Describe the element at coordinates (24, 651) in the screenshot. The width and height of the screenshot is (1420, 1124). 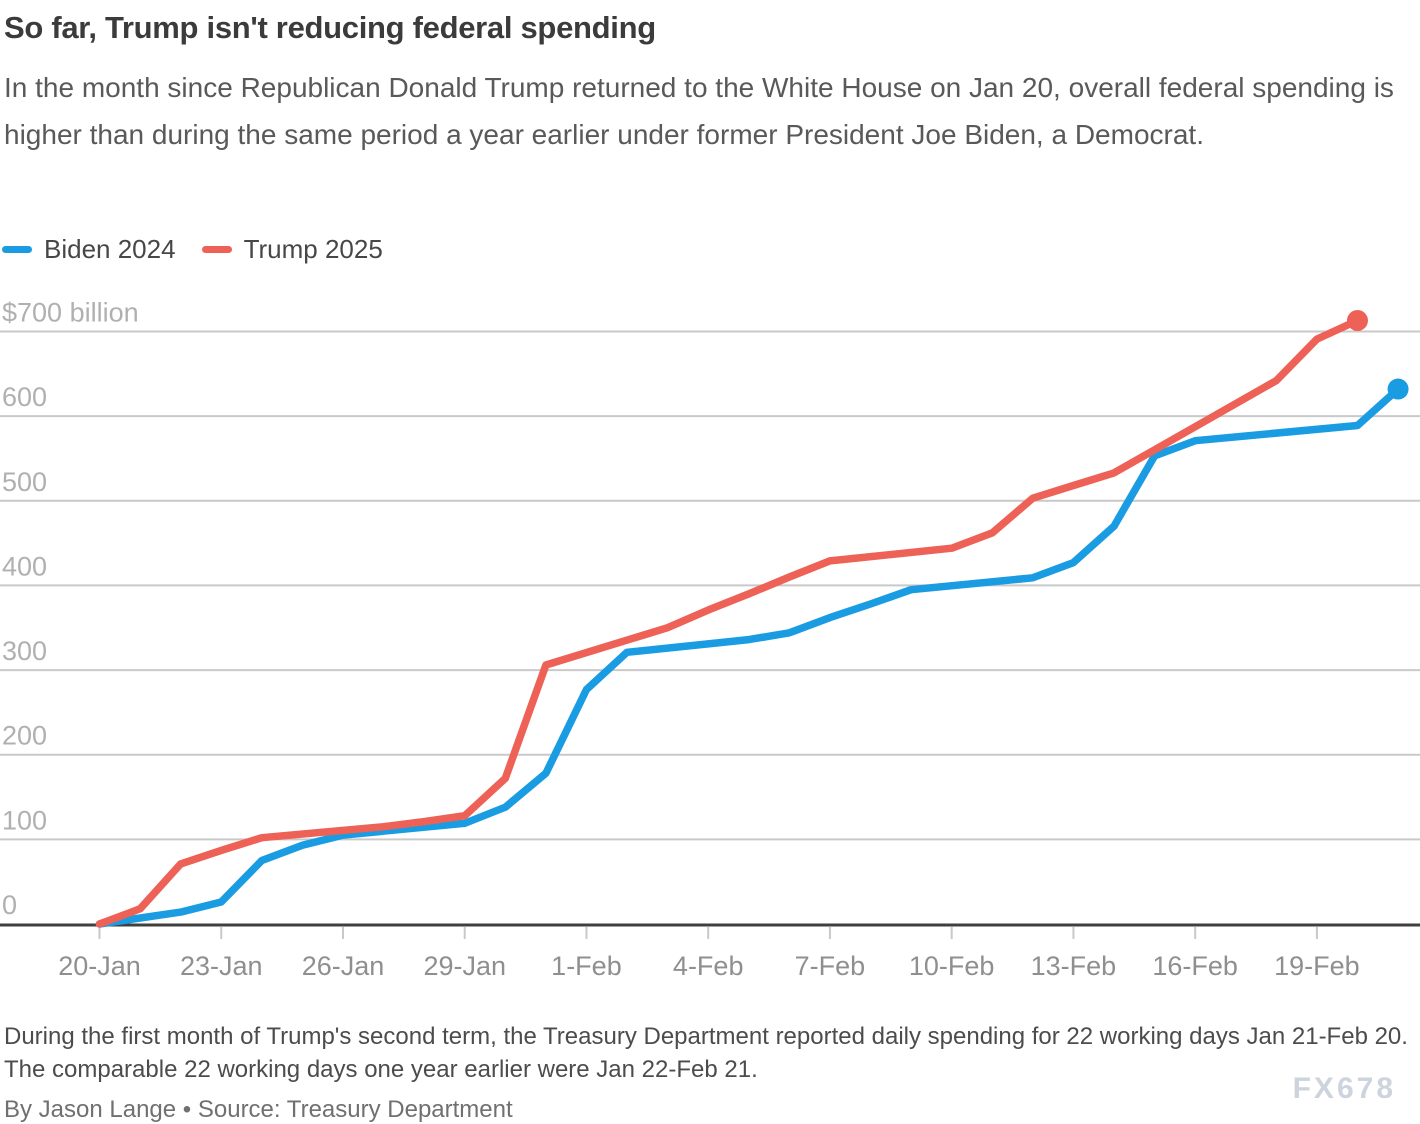
I see `y-axis-label: 300` at that location.